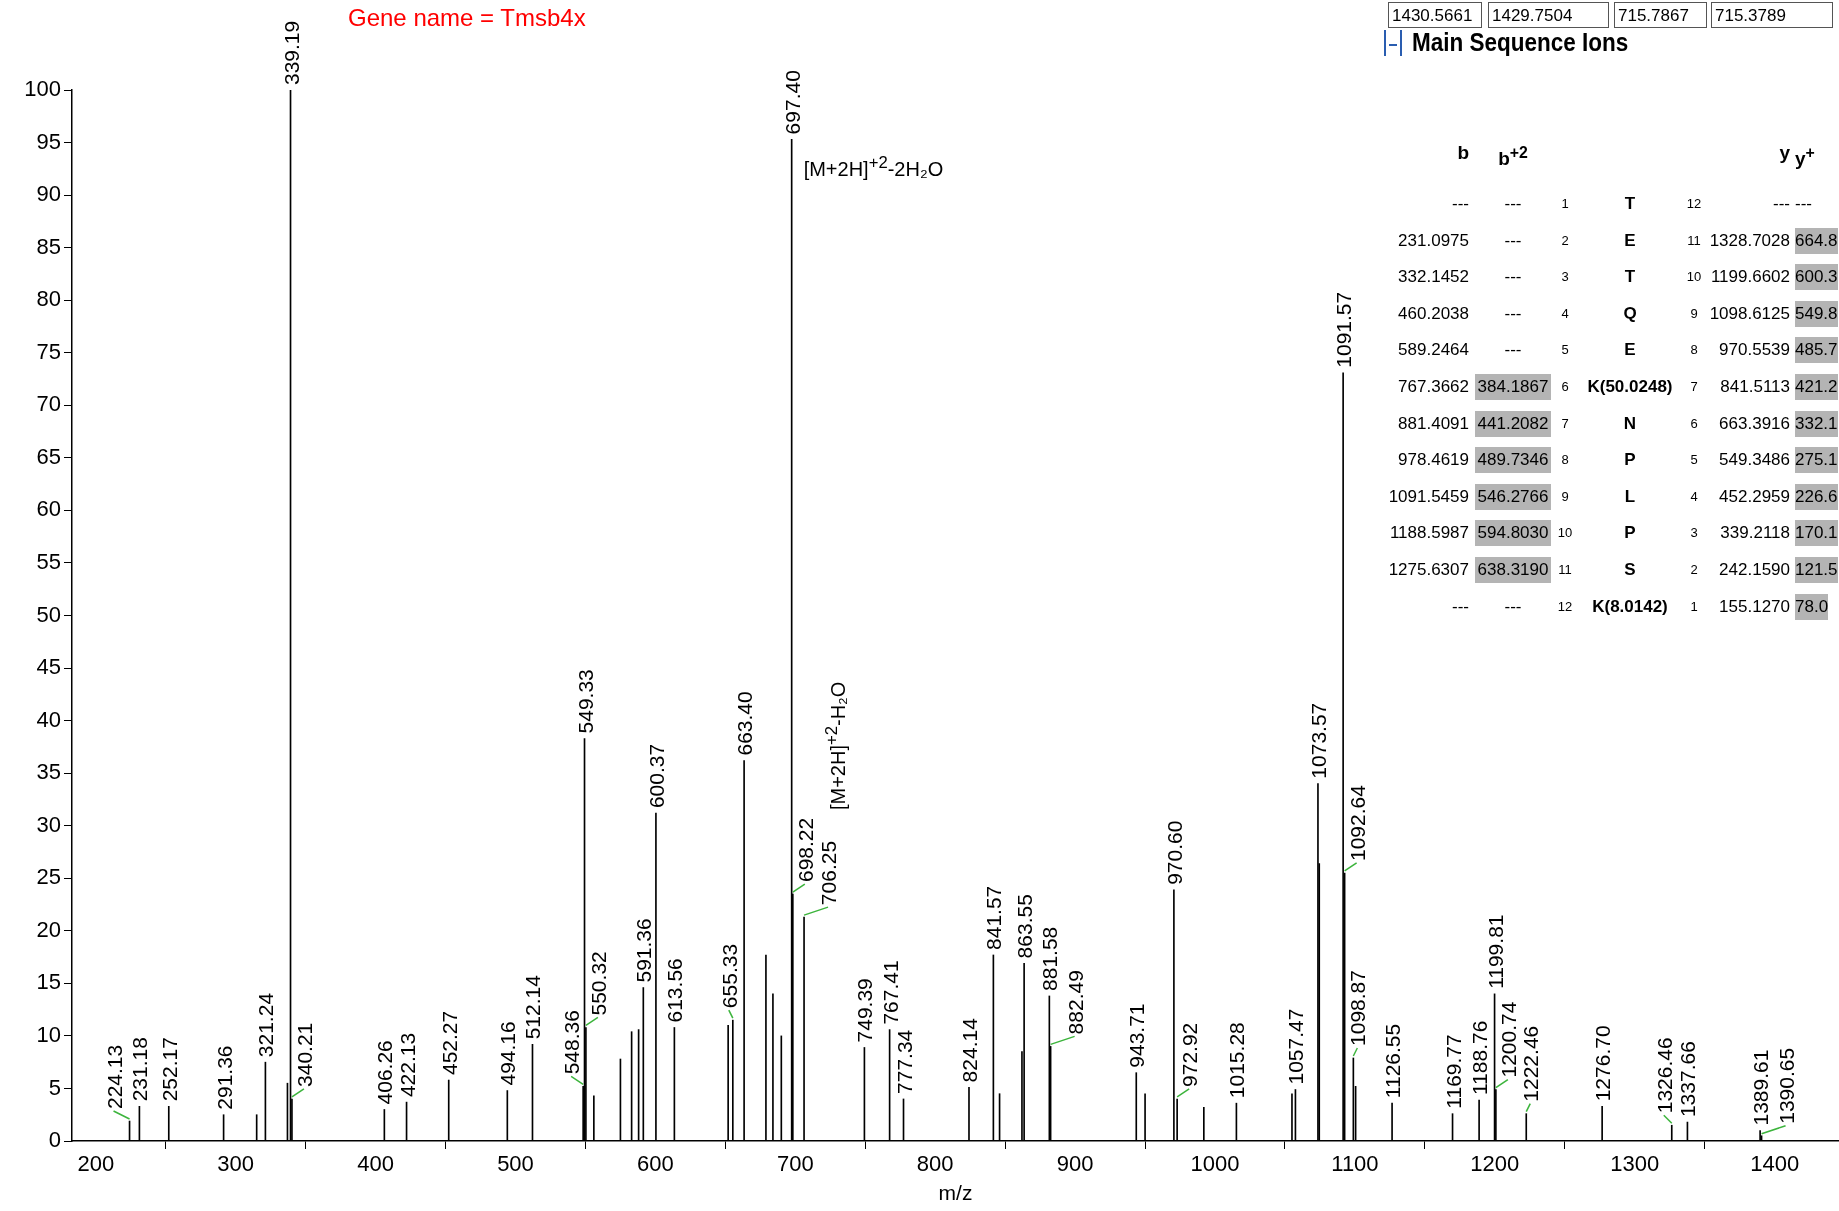 The width and height of the screenshot is (1839, 1211). What do you see at coordinates (1453, 1071) in the screenshot?
I see `annotation: 1169.77` at bounding box center [1453, 1071].